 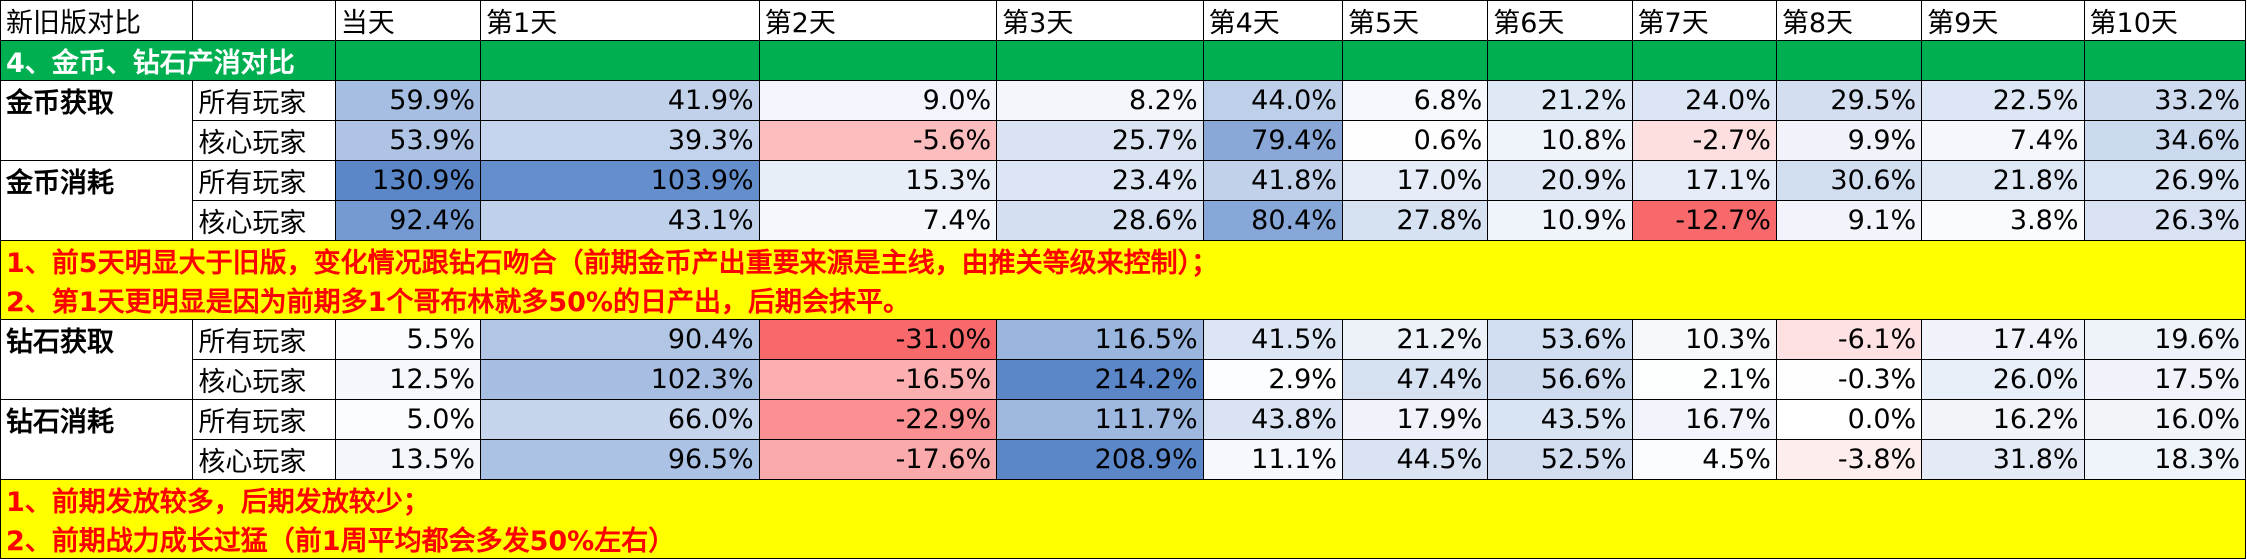 What do you see at coordinates (1704, 180) in the screenshot?
I see `value-cell: 17.1%` at bounding box center [1704, 180].